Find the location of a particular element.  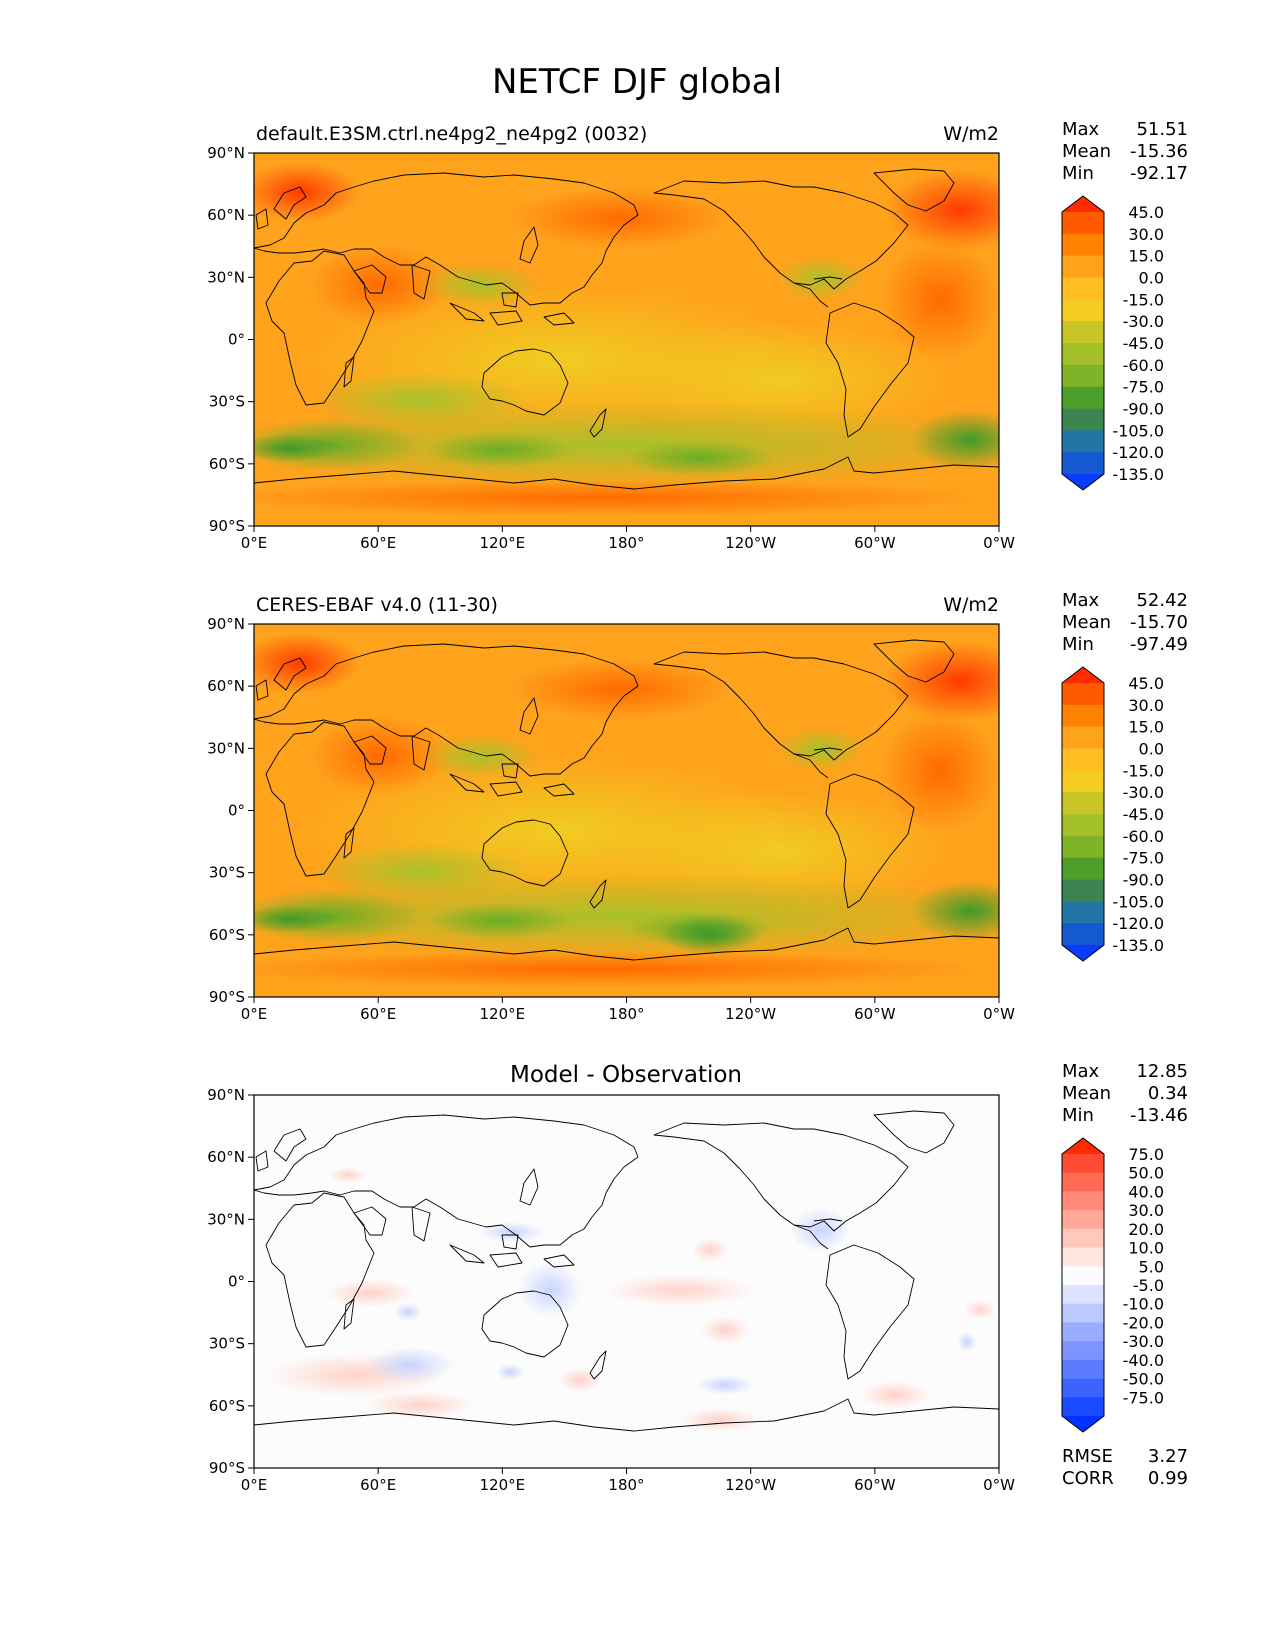

colorbar-label: 20.0 is located at coordinates (1146, 1229).